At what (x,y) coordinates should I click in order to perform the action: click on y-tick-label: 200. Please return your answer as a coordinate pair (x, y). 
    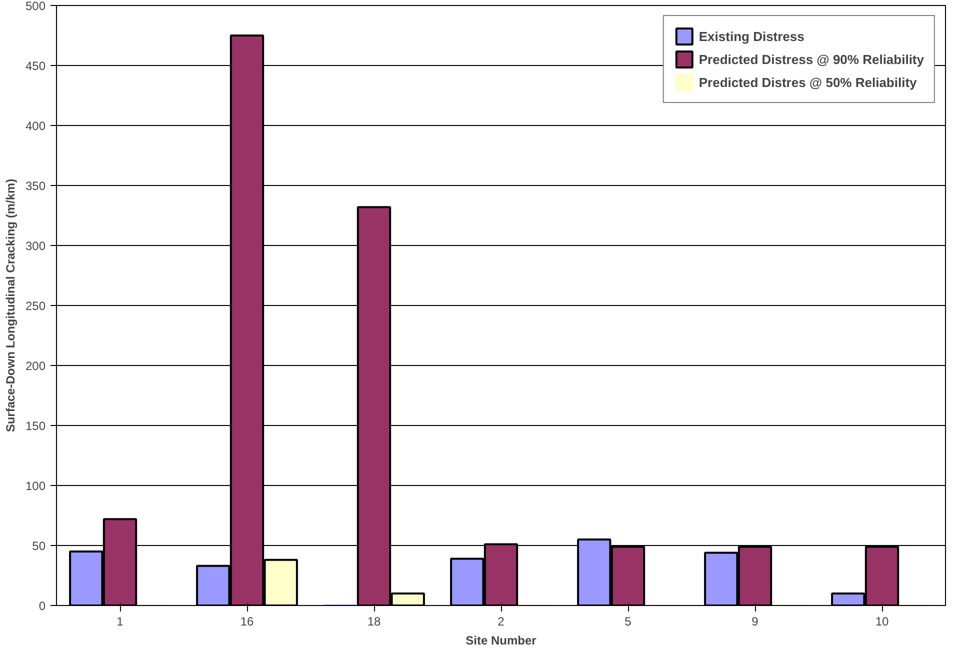
    Looking at the image, I should click on (35, 366).